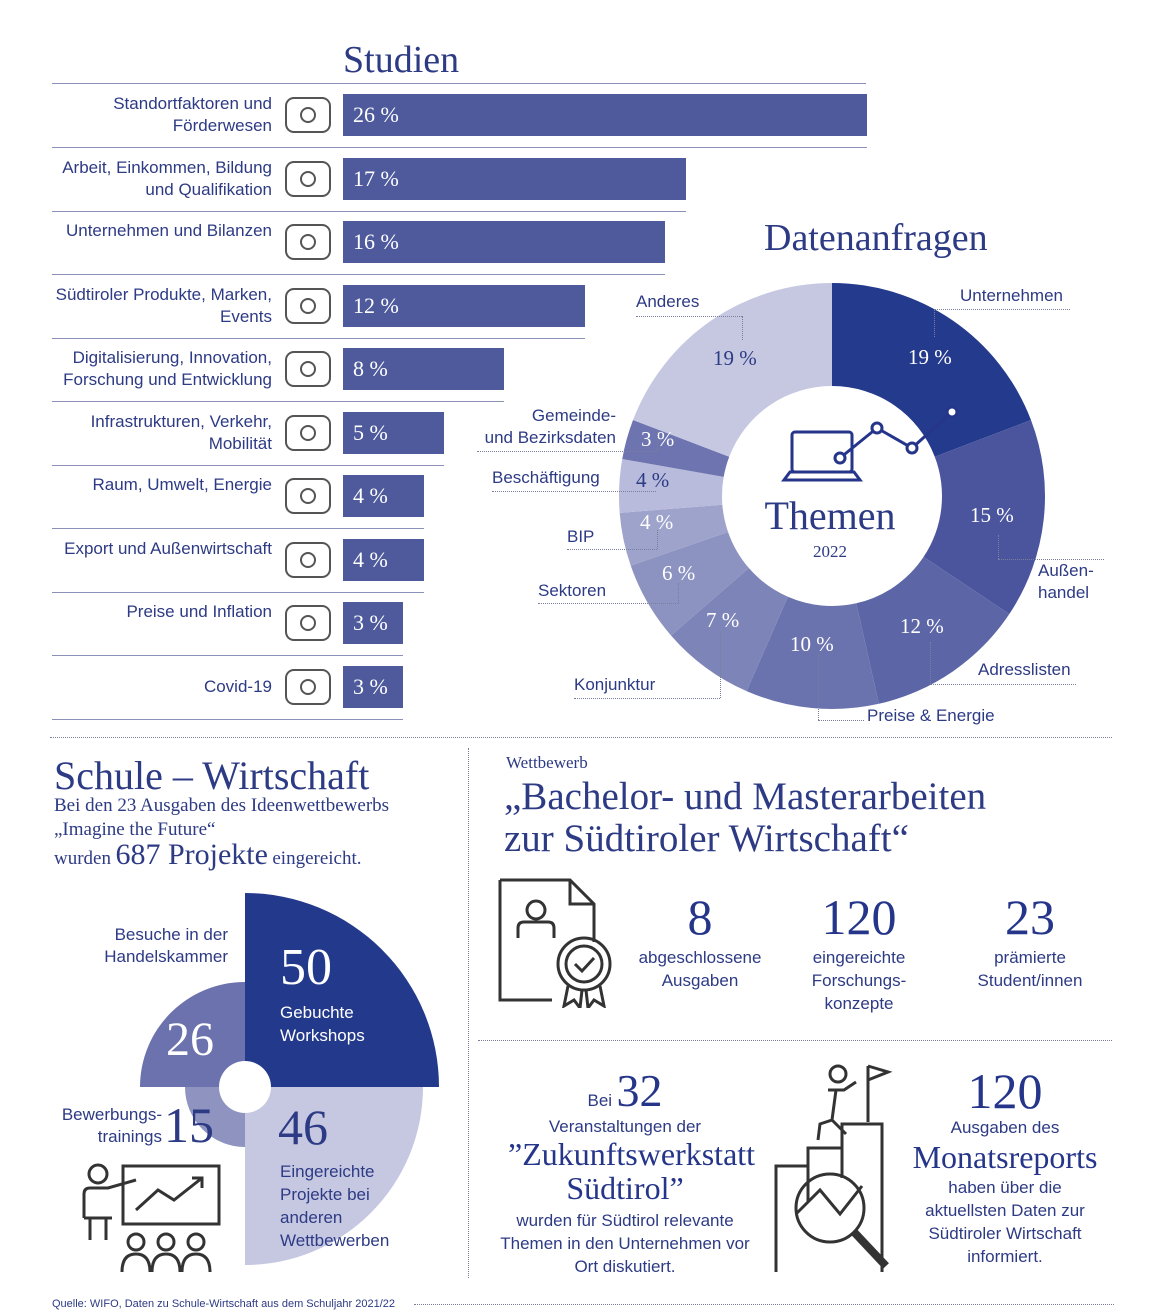  Describe the element at coordinates (922, 626) in the screenshot. I see `donut-value-adresslisten: 12 %` at that location.